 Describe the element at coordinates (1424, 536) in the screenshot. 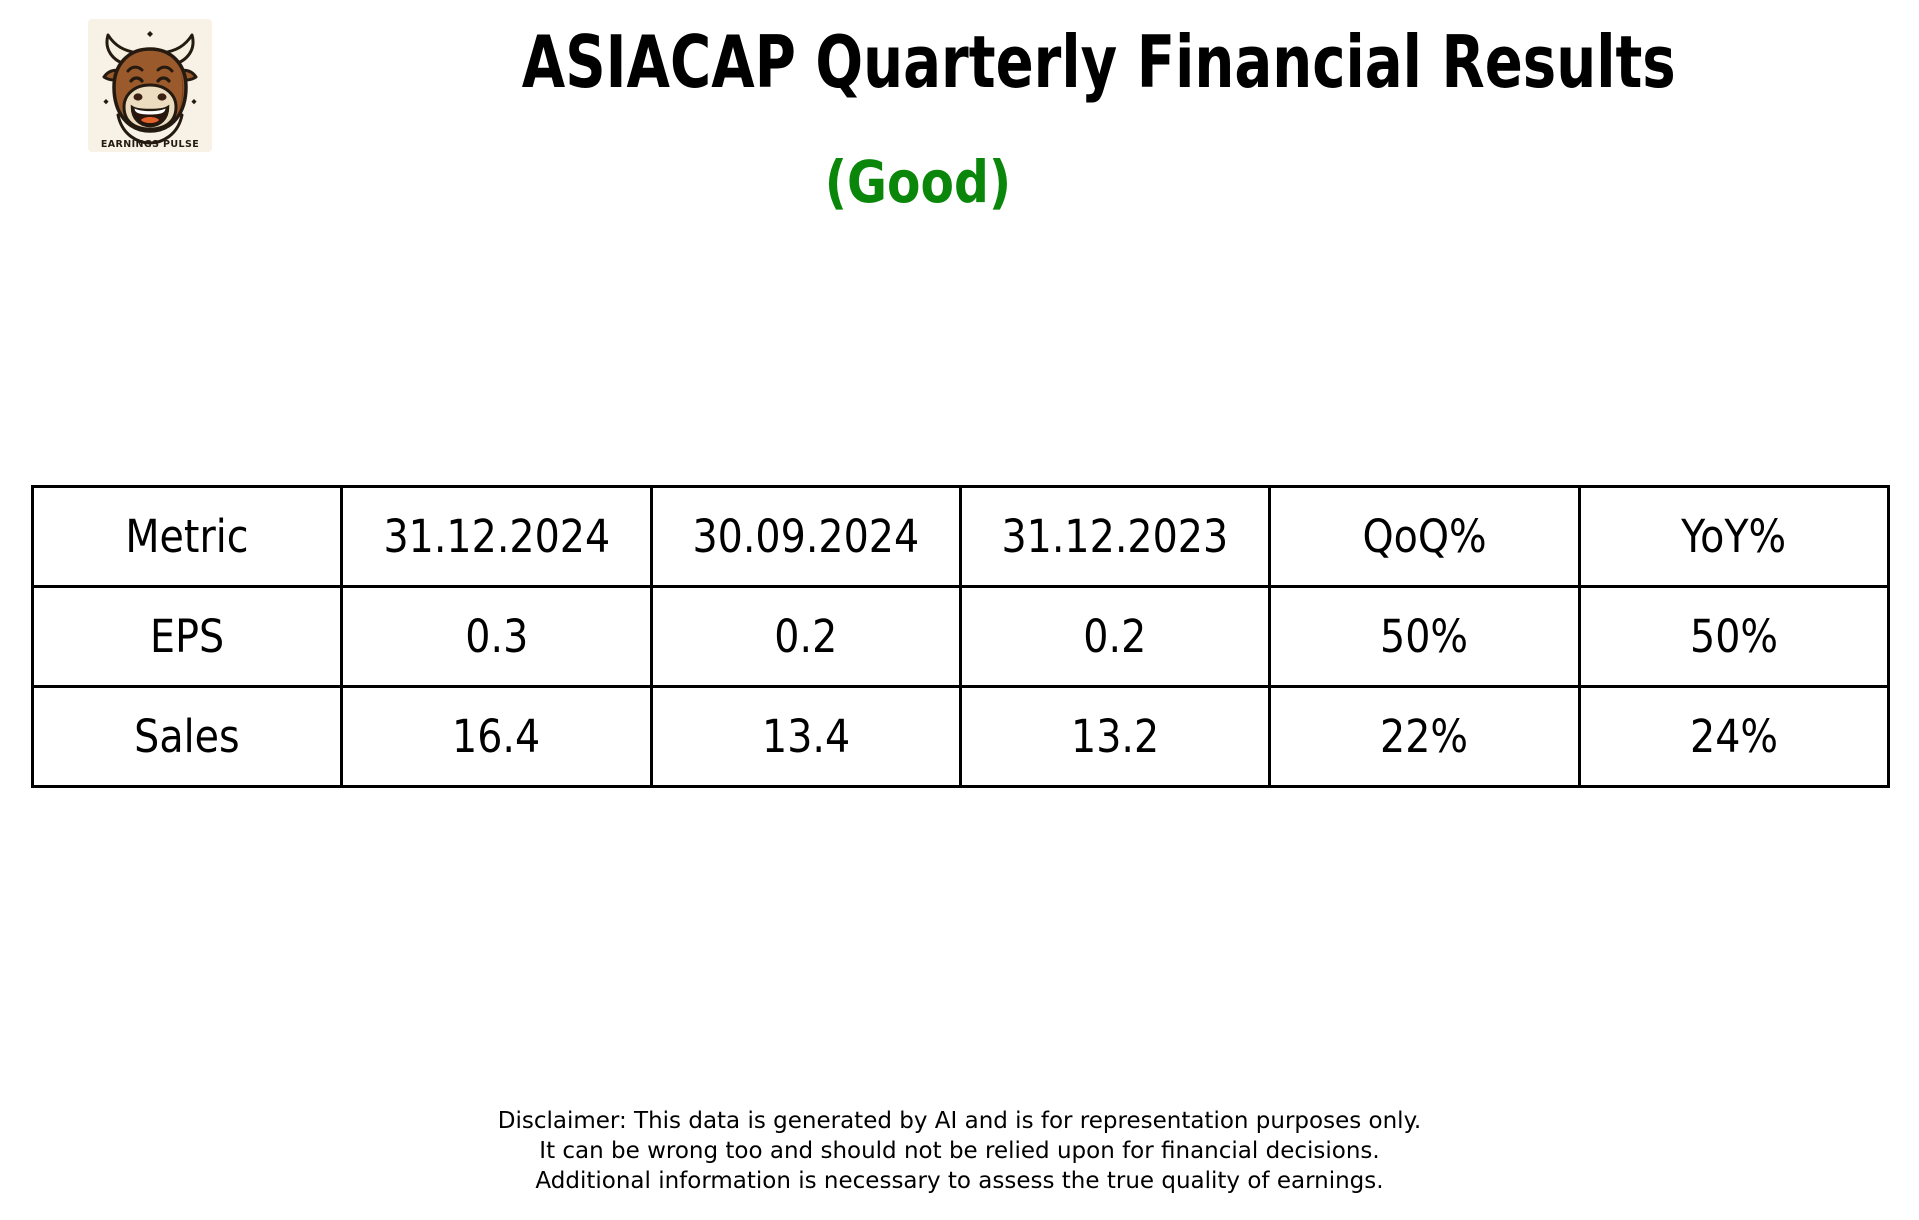

I see `header-cell-qoq: QoQ%` at that location.